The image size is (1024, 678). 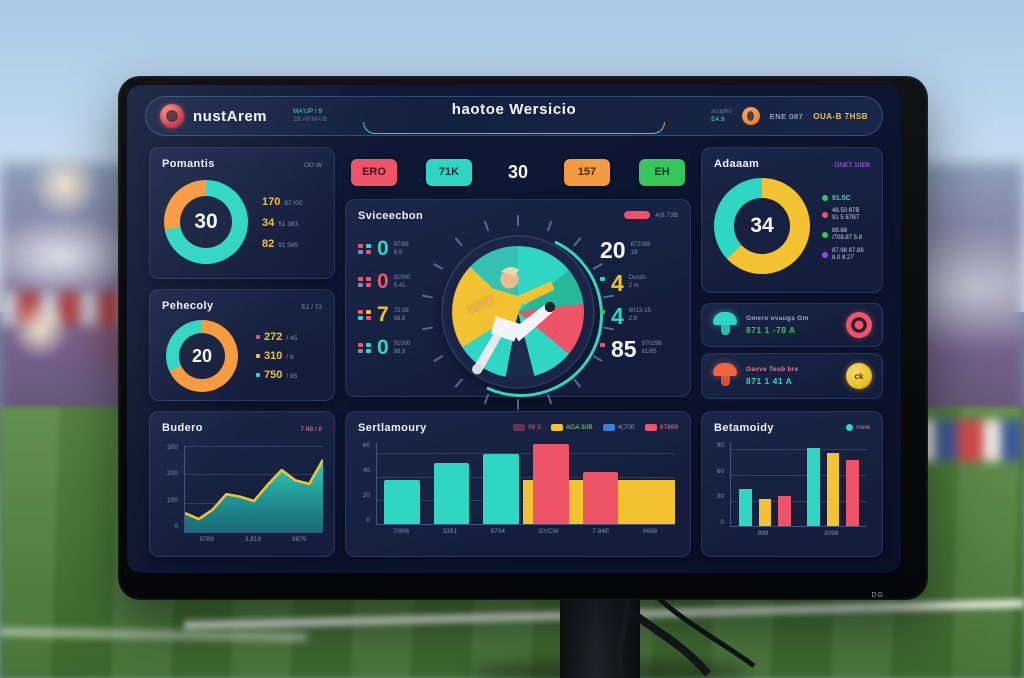 I want to click on betamoidy-bar-chart, so click(x=798, y=484).